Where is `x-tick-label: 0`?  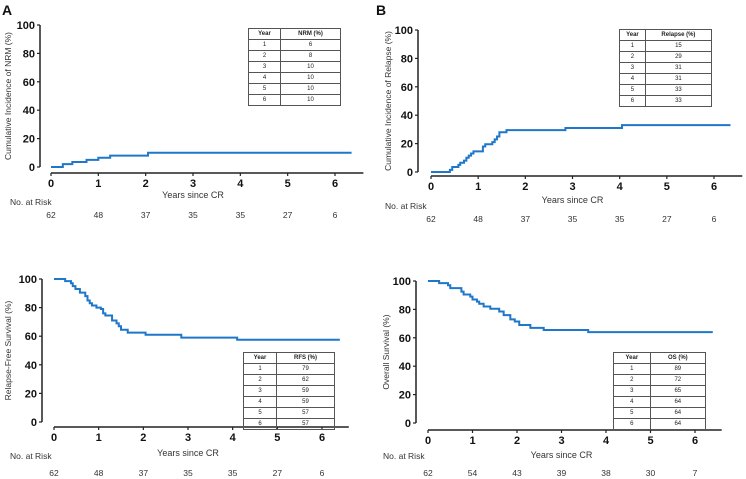
x-tick-label: 0 is located at coordinates (431, 187).